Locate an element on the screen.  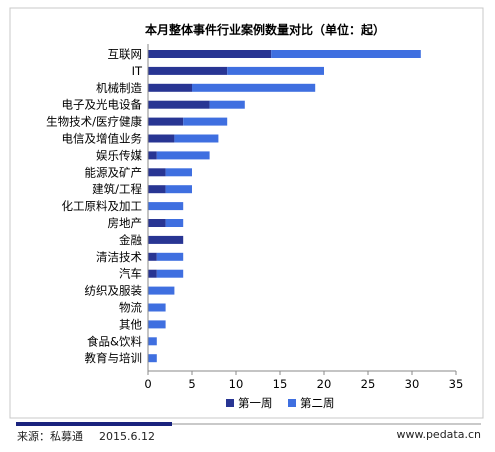
category-label: 汽车 is located at coordinates (130, 274).